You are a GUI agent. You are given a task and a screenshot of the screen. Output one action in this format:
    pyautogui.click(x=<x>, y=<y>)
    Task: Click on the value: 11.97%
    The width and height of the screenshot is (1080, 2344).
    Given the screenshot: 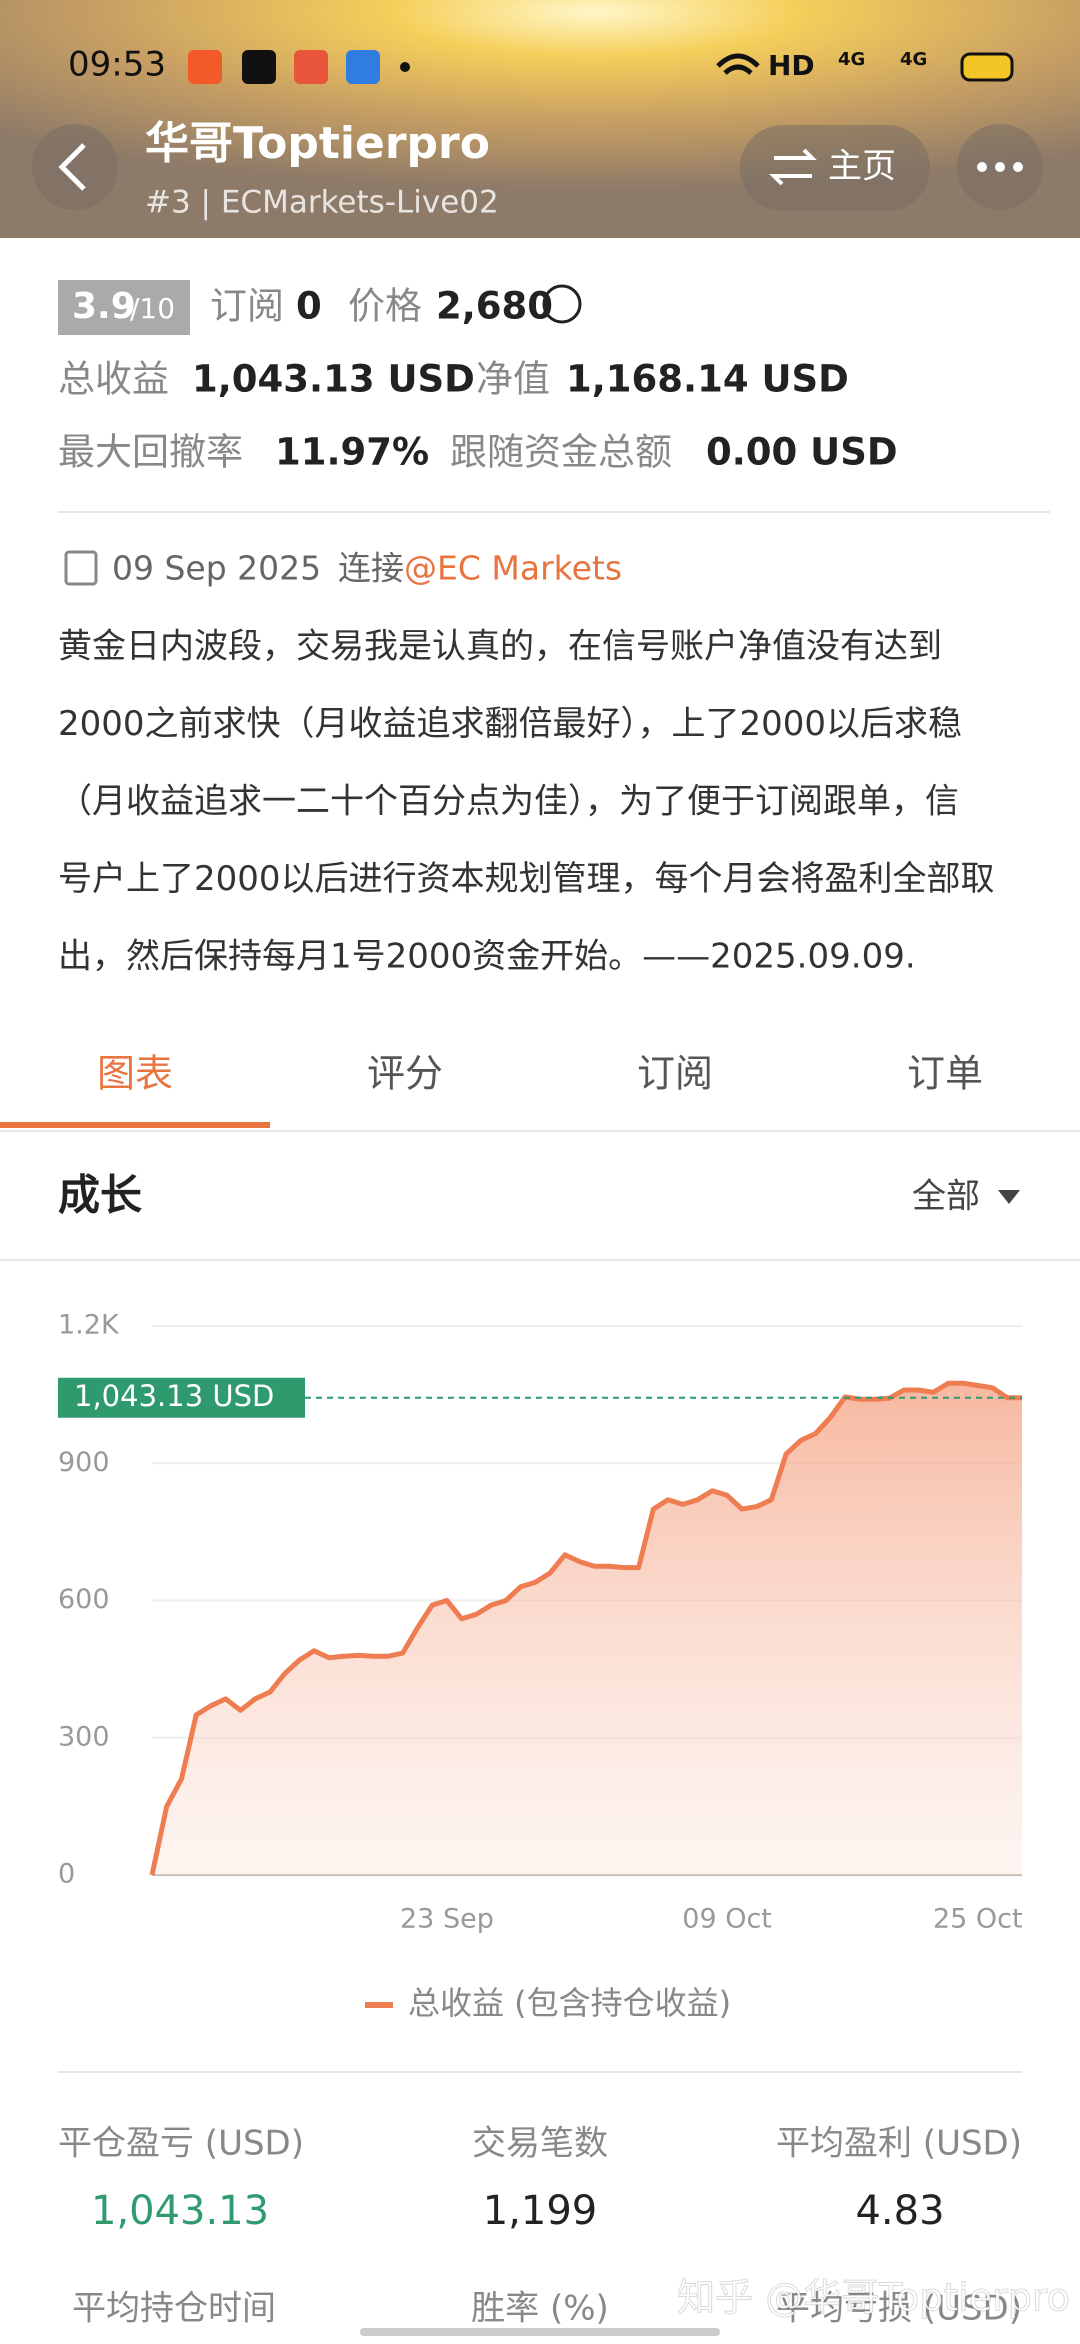 What is the action you would take?
    pyautogui.click(x=352, y=452)
    